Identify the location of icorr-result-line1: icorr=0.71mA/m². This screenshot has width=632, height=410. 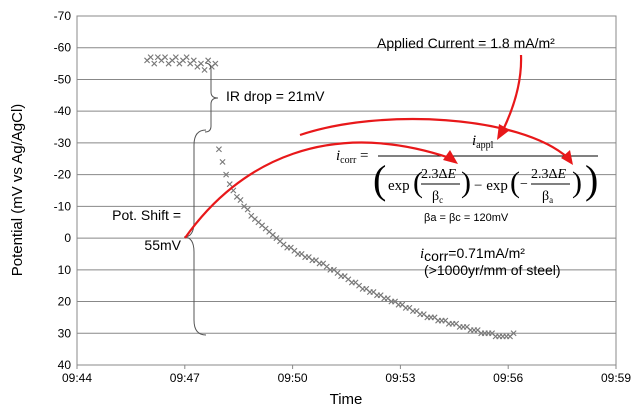
(472, 254).